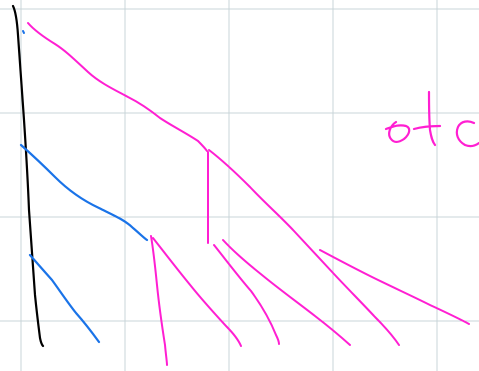 The image size is (479, 371). Describe the element at coordinates (28, 176) in the screenshot. I see `black-axis-stroke` at that location.